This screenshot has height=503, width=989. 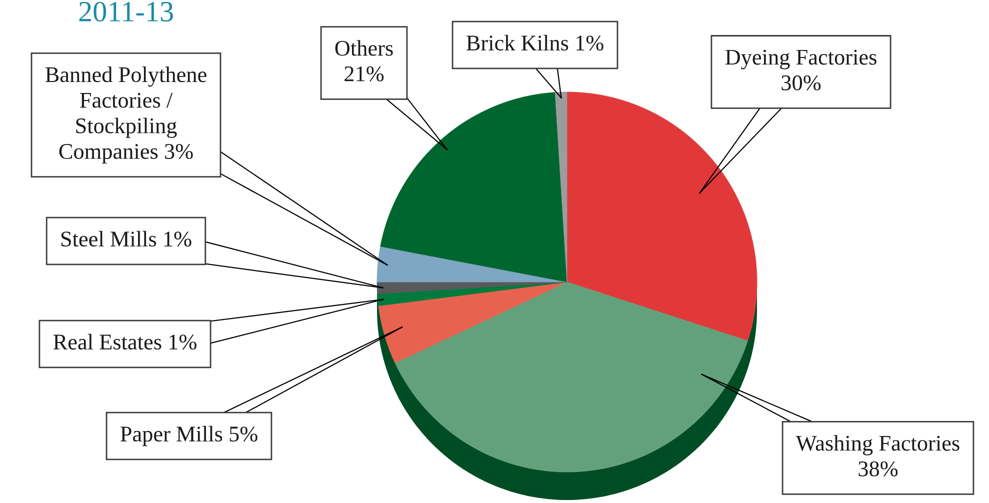 What do you see at coordinates (364, 48) in the screenshot?
I see `slice-label: Others` at bounding box center [364, 48].